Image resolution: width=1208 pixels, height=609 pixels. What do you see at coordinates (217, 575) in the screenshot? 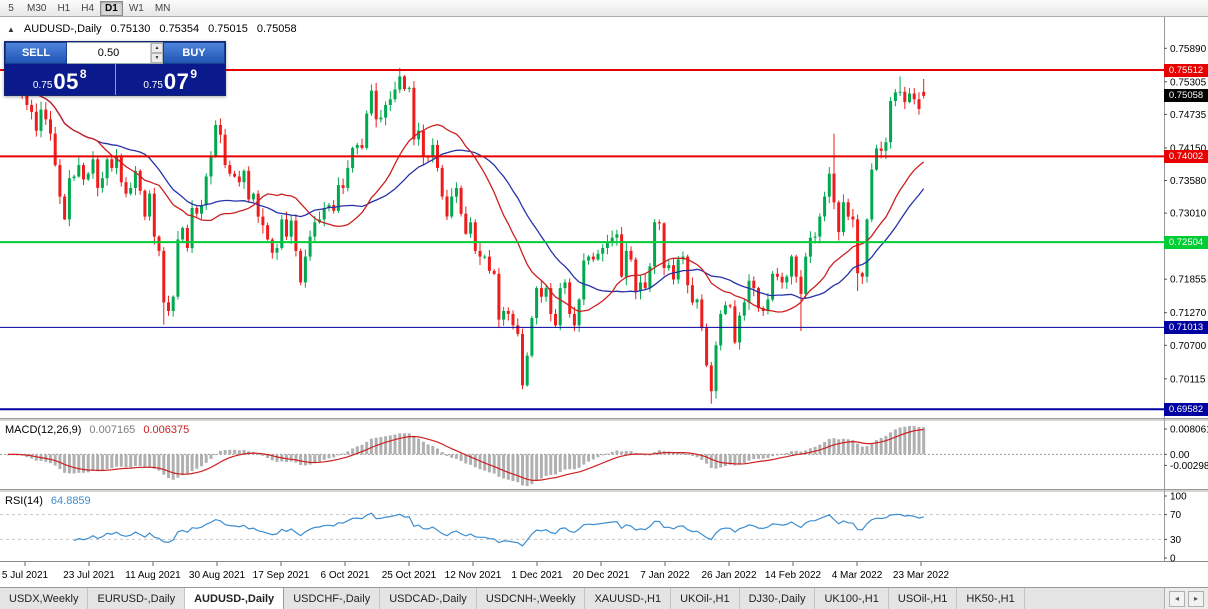
I see `svg-text: 30 Aug 2021` at bounding box center [217, 575].